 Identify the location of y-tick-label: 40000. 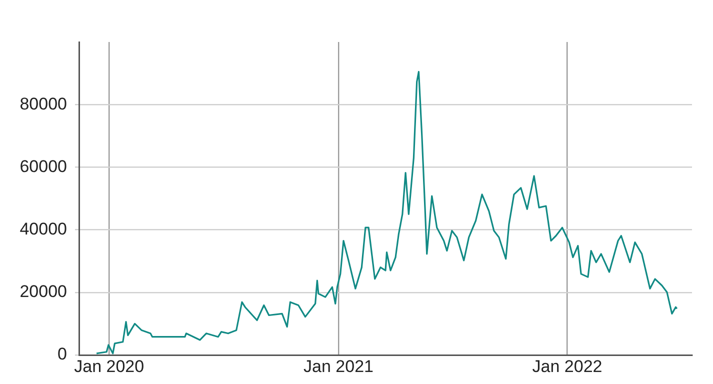
(43, 228).